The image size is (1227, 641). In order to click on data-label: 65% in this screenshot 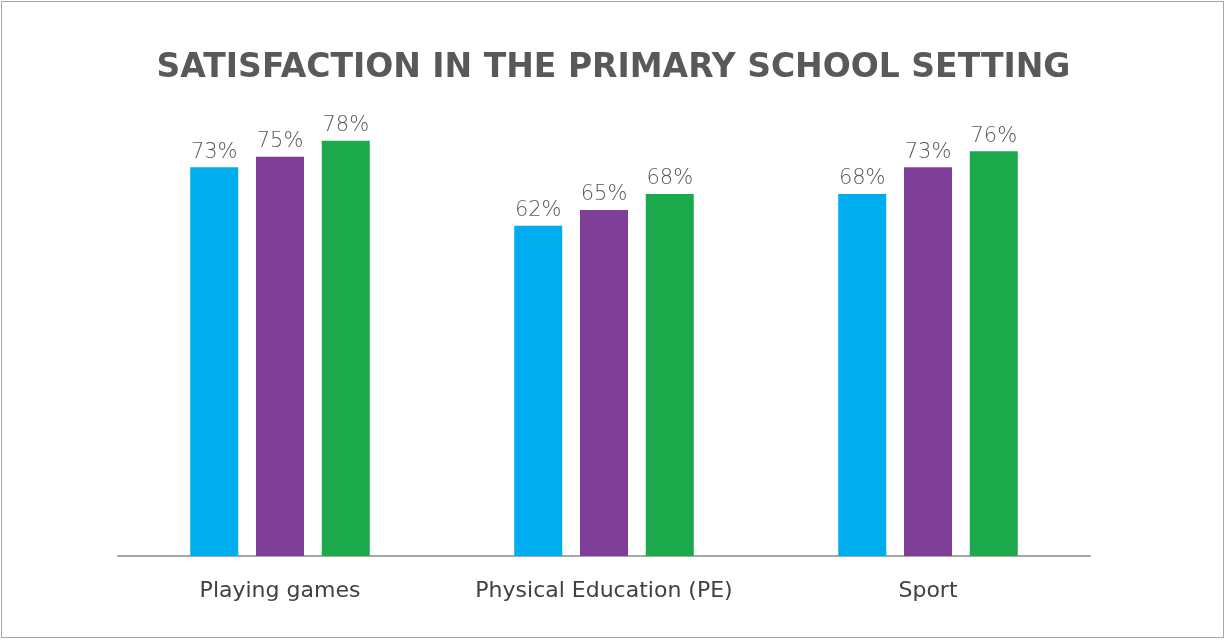, I will do `click(604, 193)`.